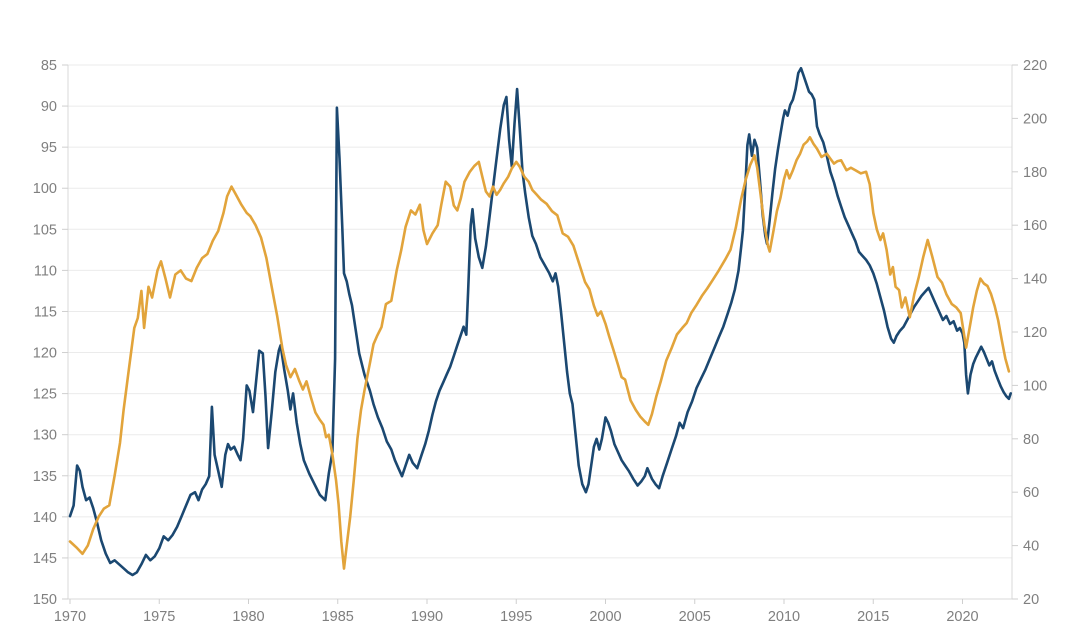 This screenshot has width=1080, height=635. Describe the element at coordinates (45, 477) in the screenshot. I see `tick-label: 135` at that location.